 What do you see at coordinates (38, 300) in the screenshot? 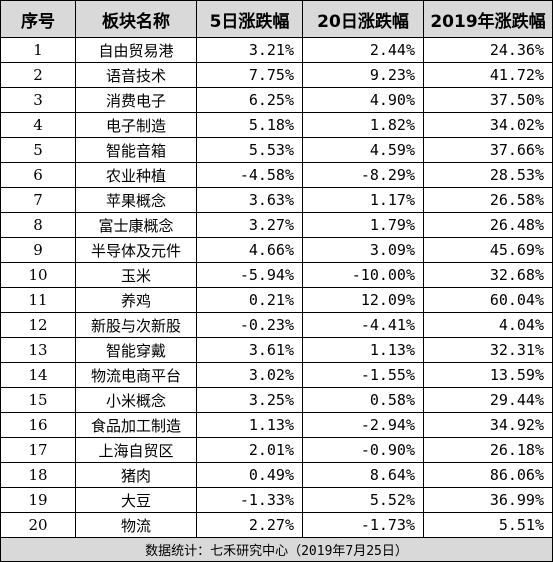
I see `row-index: 11` at bounding box center [38, 300].